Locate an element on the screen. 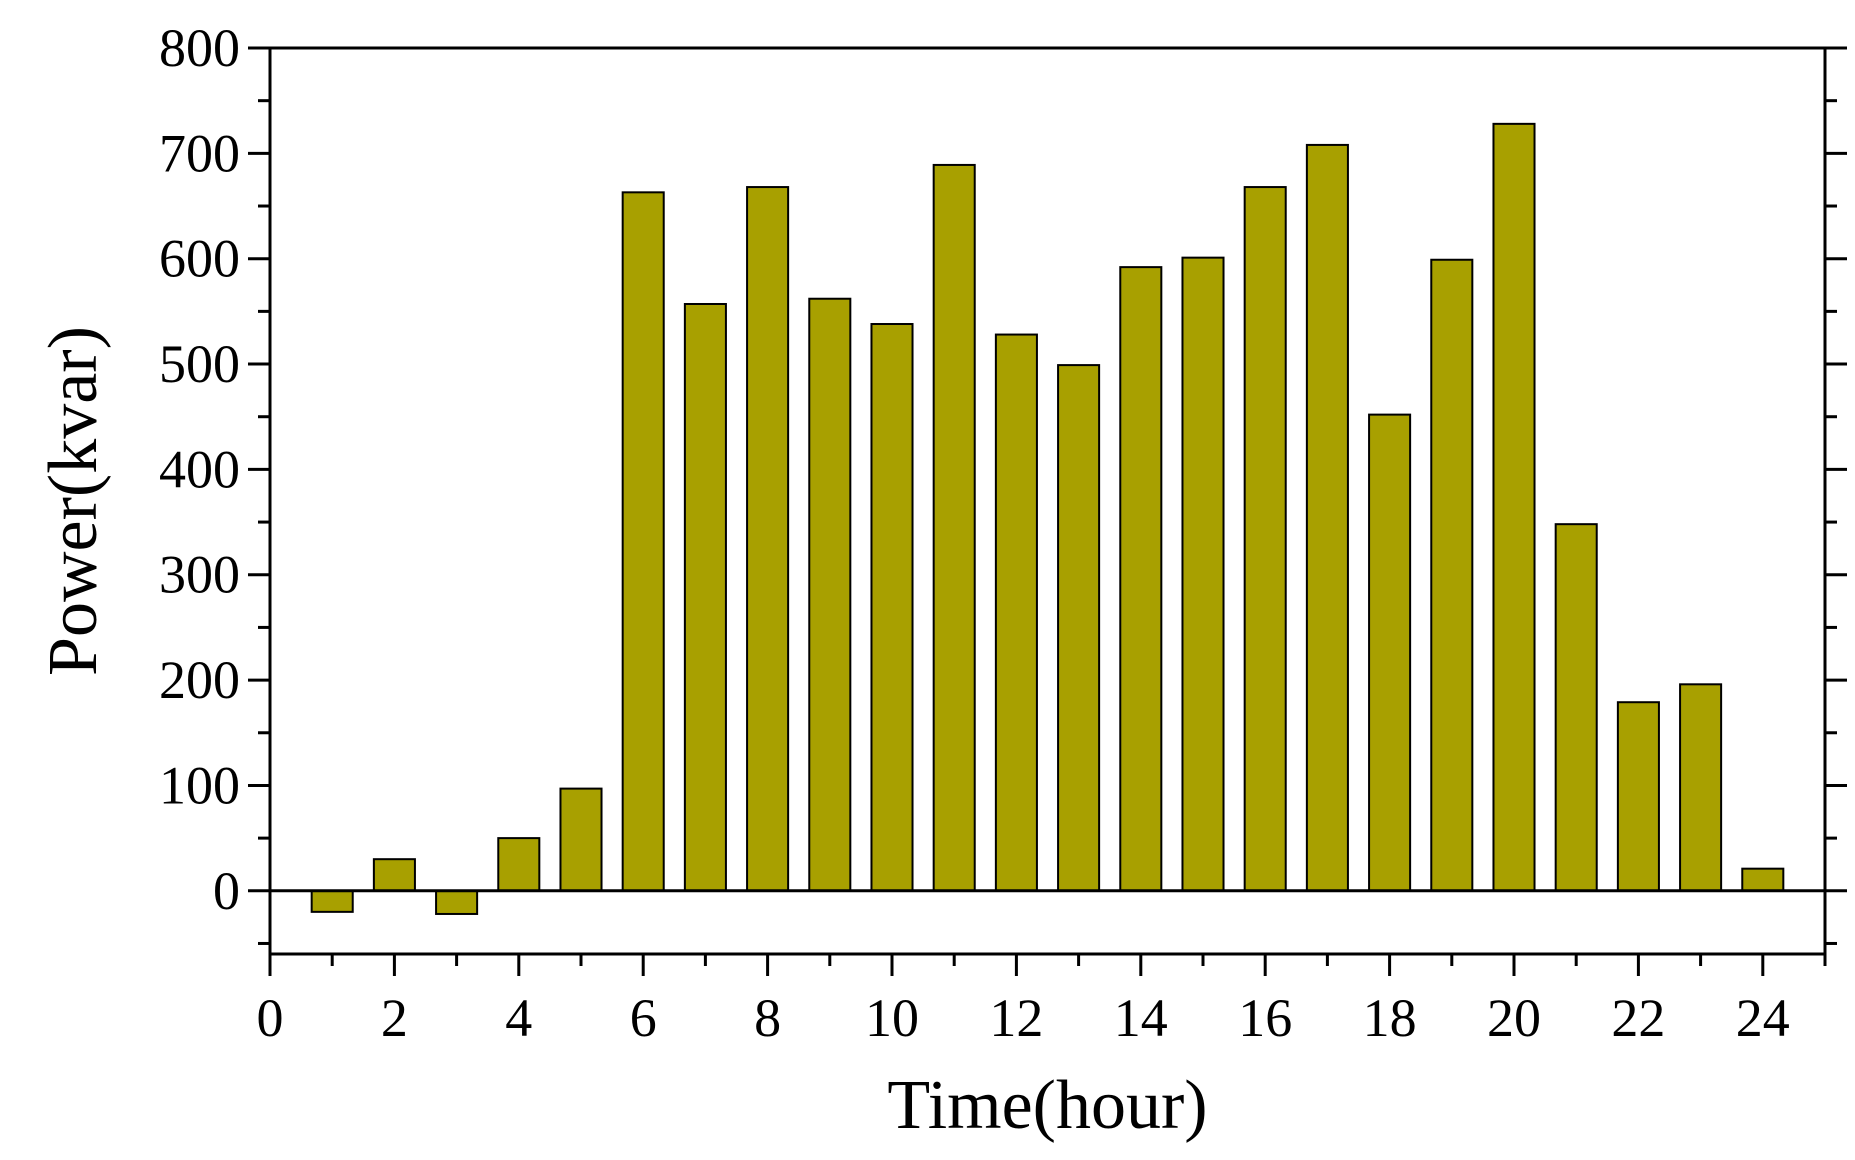  x-tick-label: 22 is located at coordinates (1638, 1018).